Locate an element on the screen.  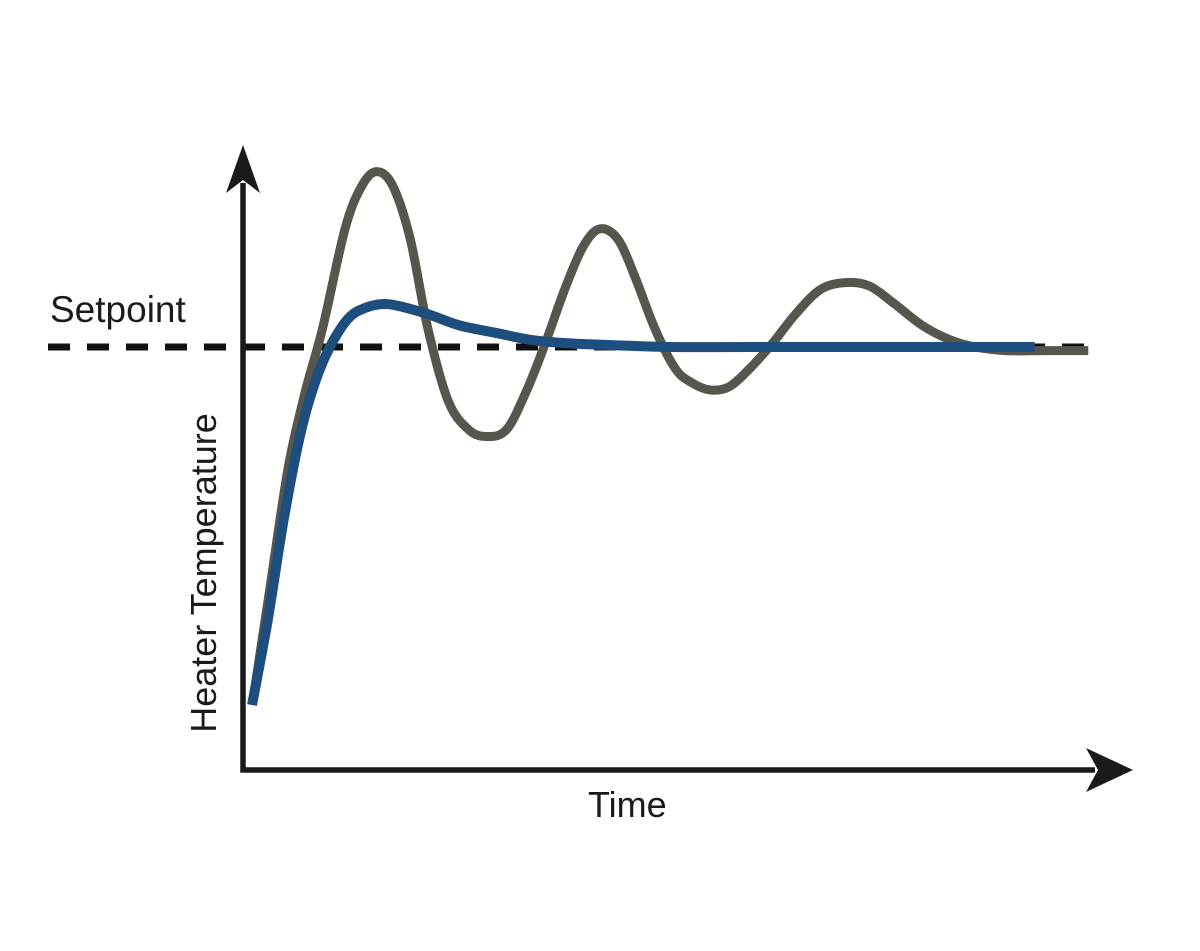
x-axis-label: Time is located at coordinates (627, 804).